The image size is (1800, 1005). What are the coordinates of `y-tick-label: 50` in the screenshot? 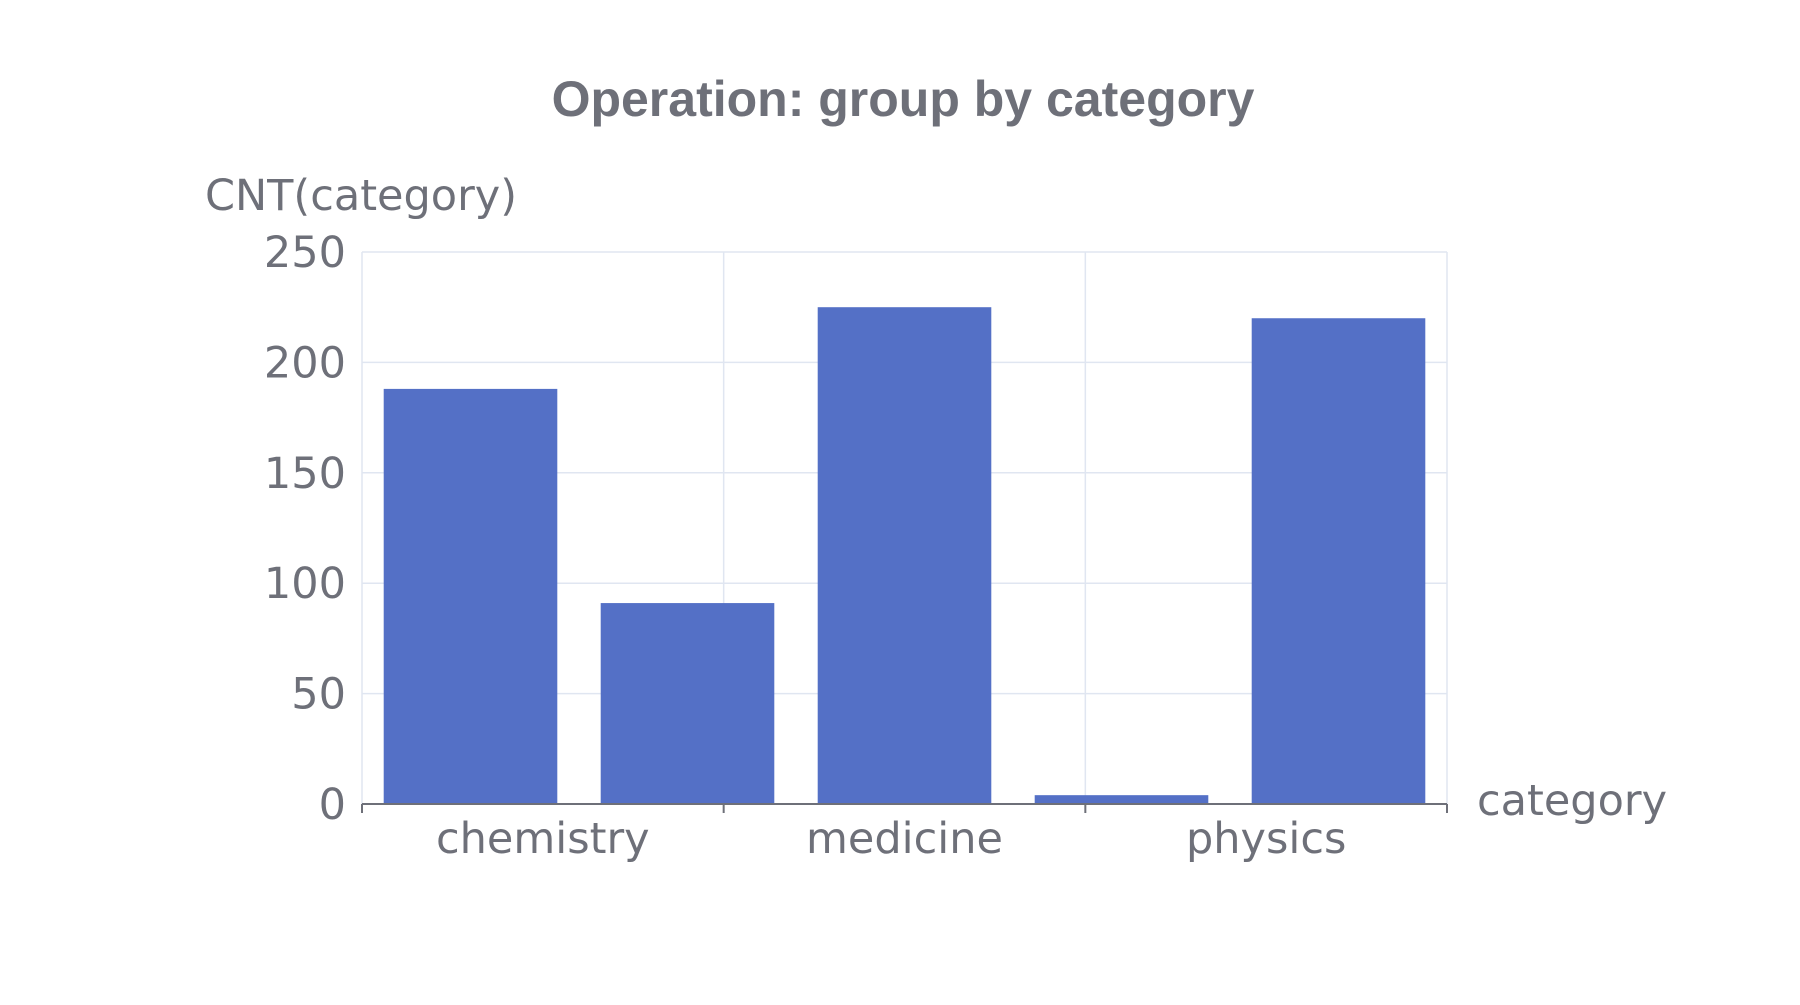 It's located at (318, 695).